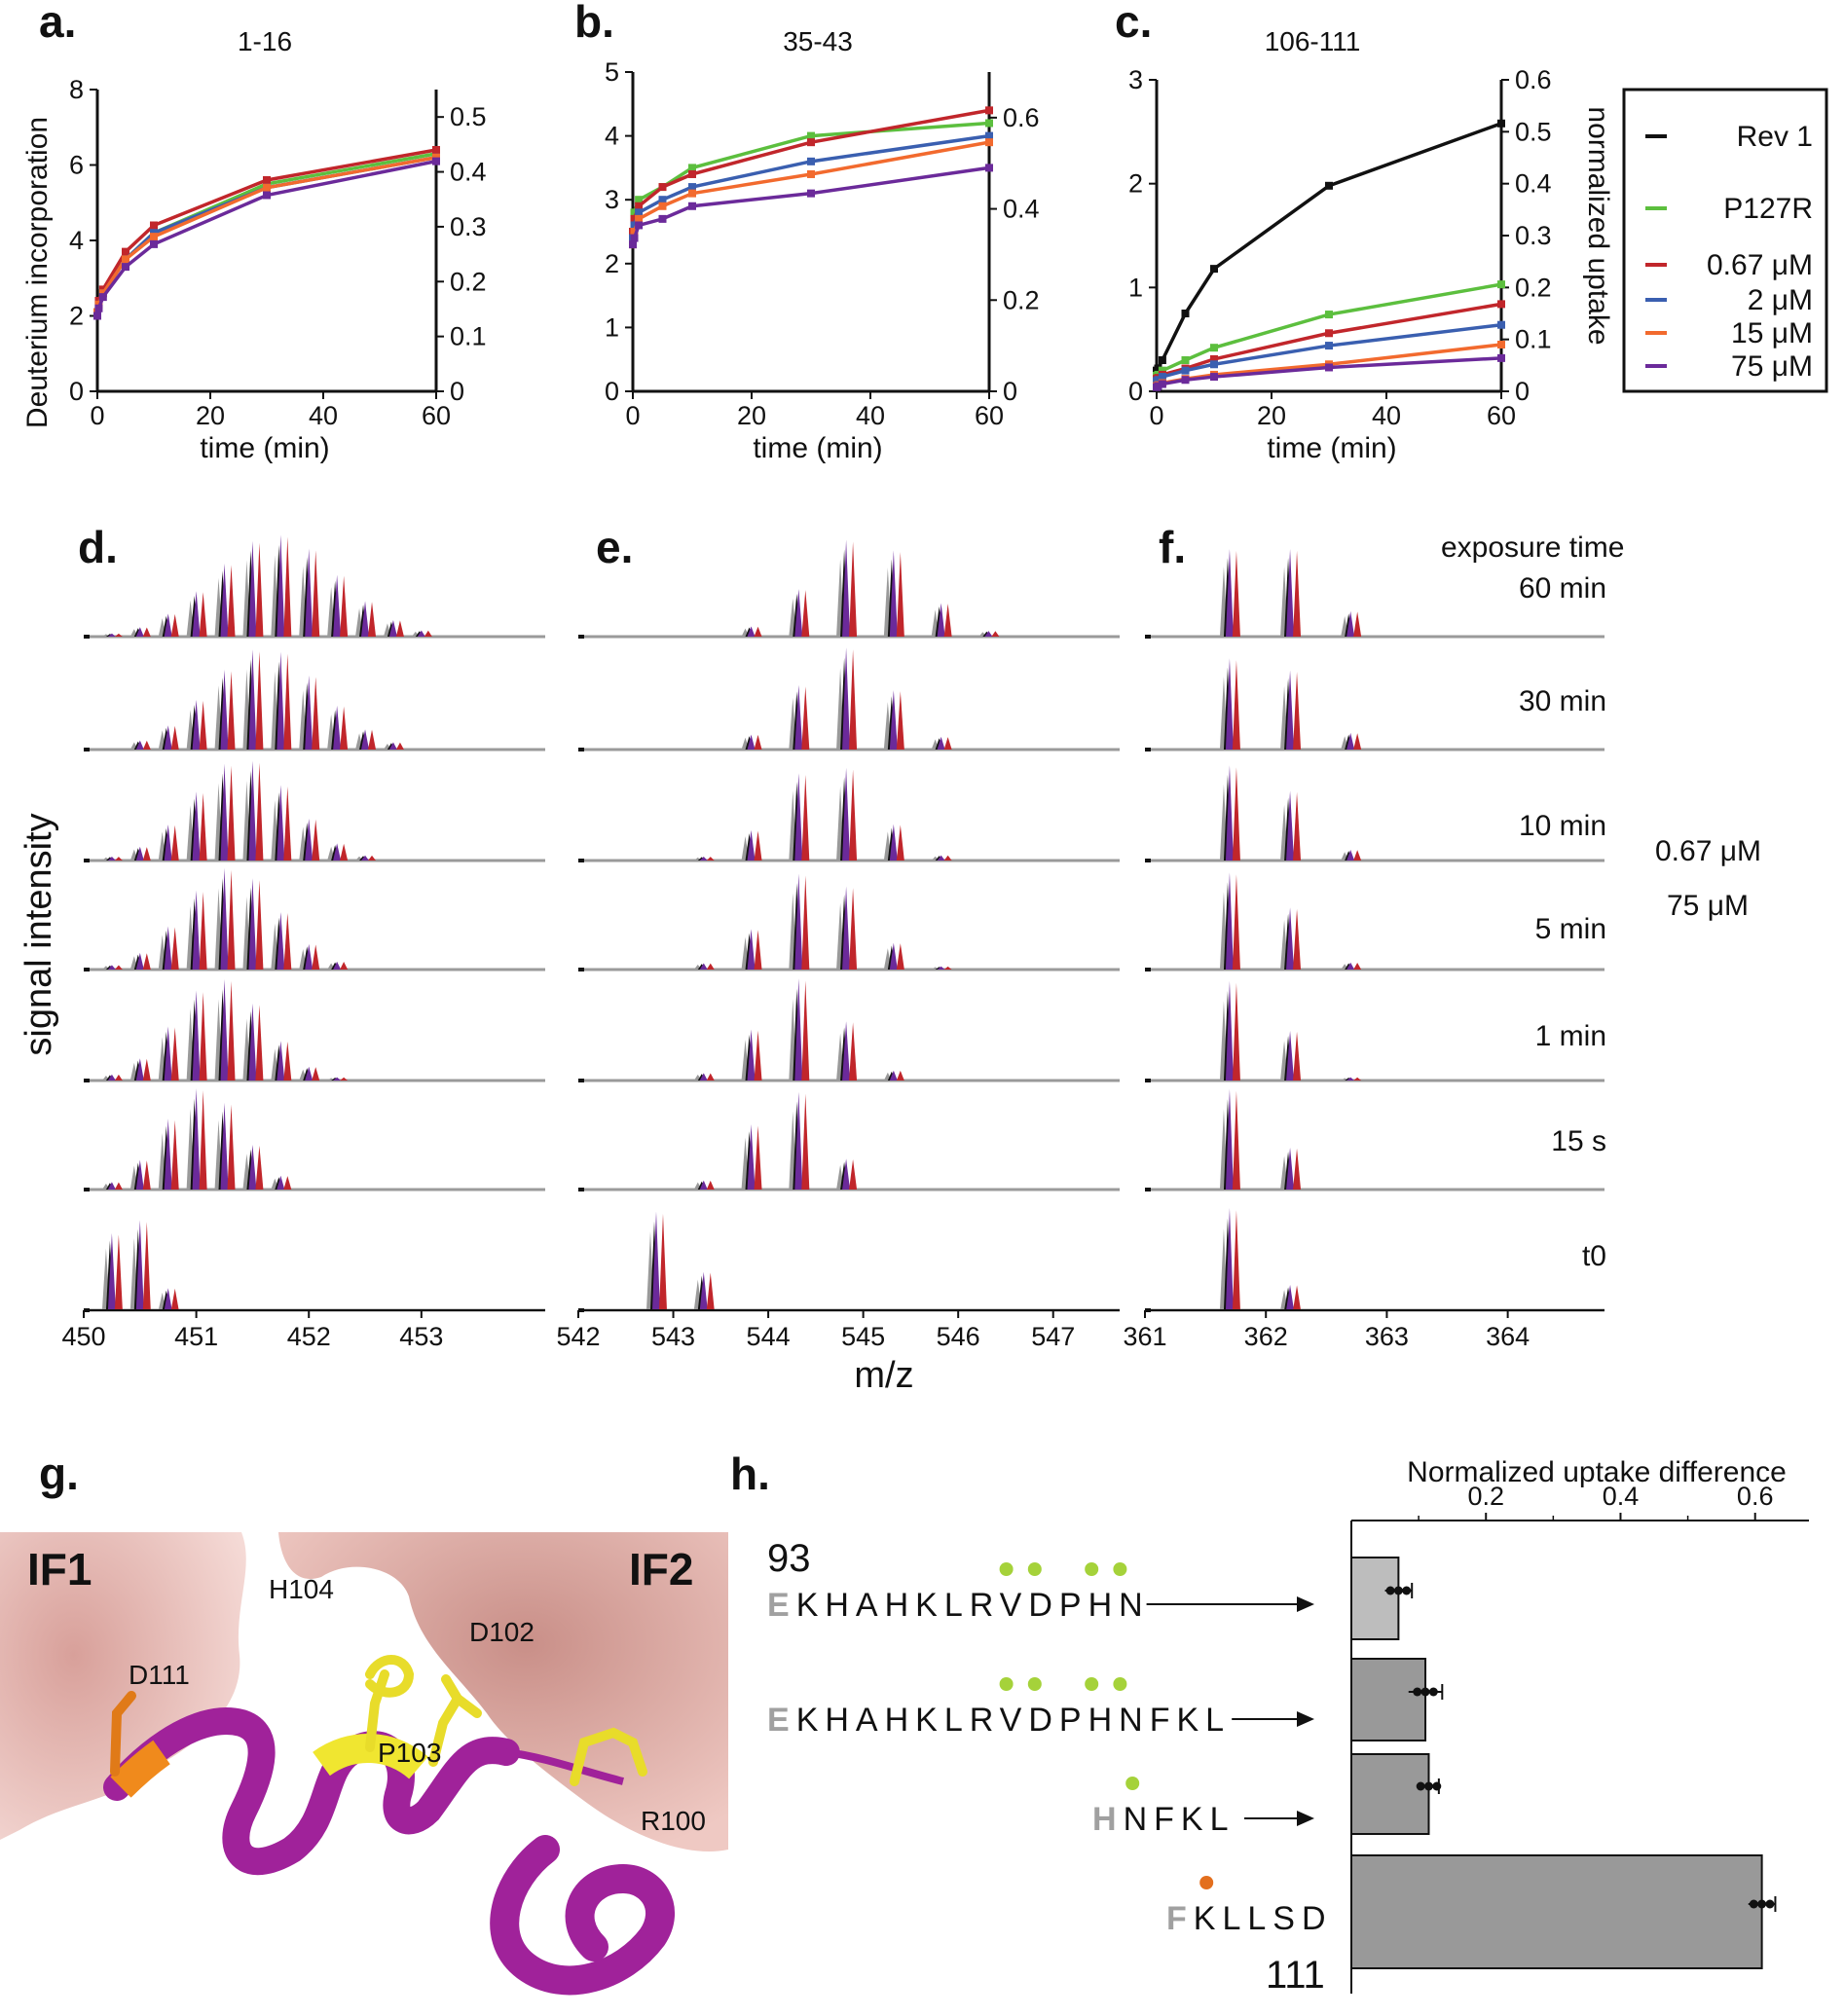  What do you see at coordinates (83, 1336) in the screenshot?
I see `mz-tick-label: 450` at bounding box center [83, 1336].